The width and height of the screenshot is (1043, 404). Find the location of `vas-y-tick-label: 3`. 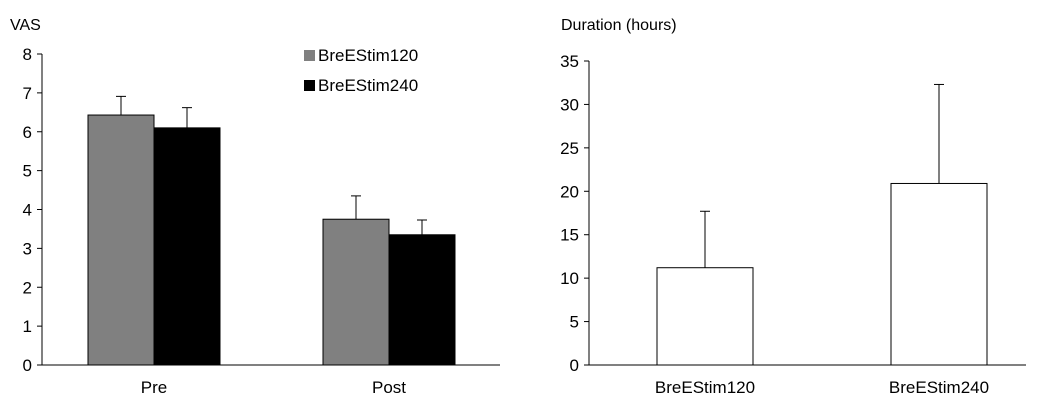

vas-y-tick-label: 3 is located at coordinates (27, 248).